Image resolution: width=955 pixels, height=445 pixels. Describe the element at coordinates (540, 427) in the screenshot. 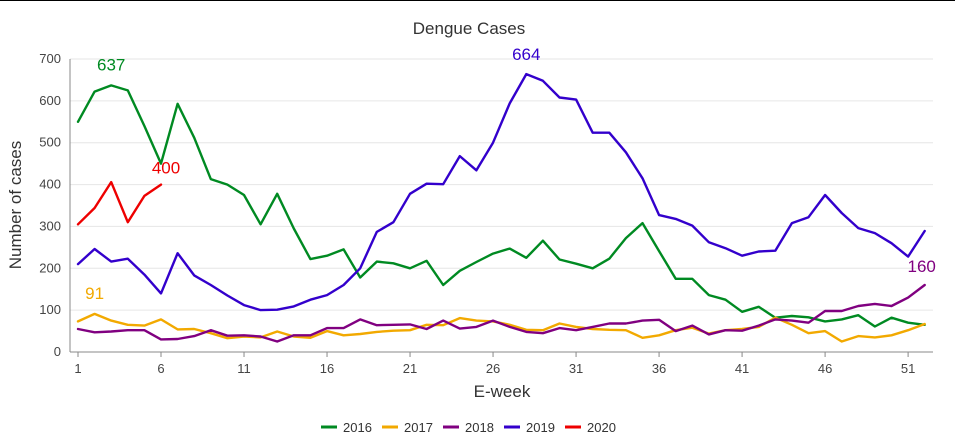

I see `legend-label-2019: 2019` at that location.